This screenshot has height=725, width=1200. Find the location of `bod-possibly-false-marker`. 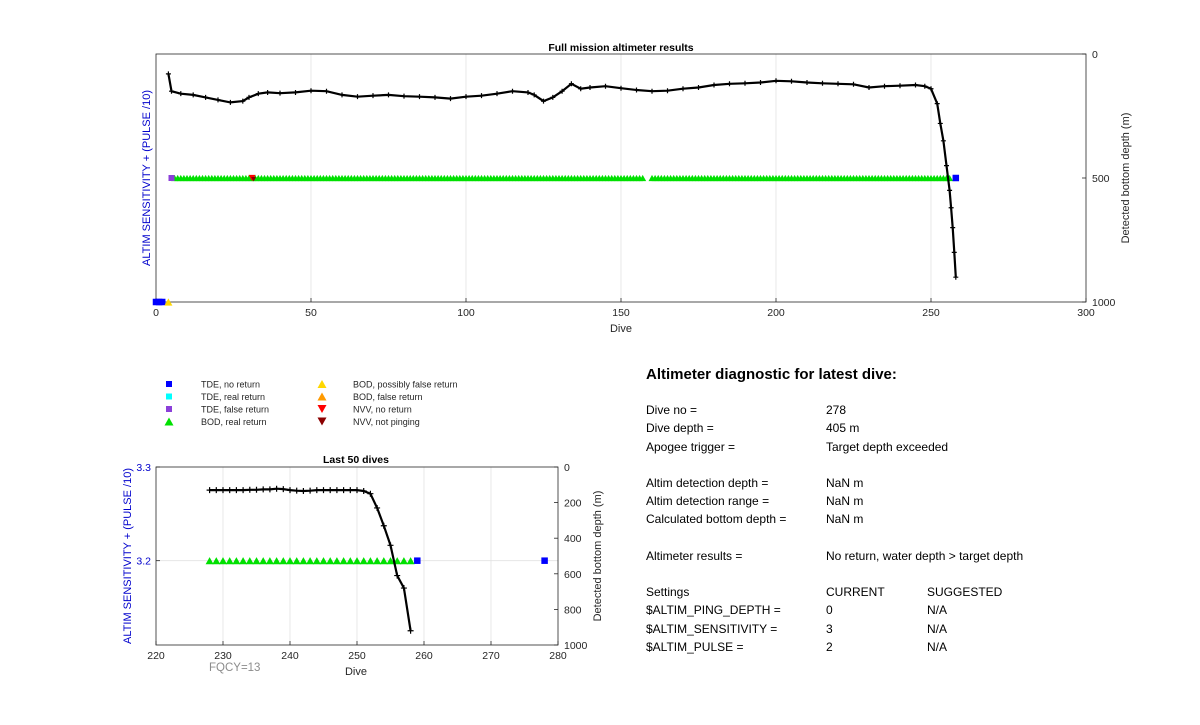

bod-possibly-false-marker is located at coordinates (168, 302).